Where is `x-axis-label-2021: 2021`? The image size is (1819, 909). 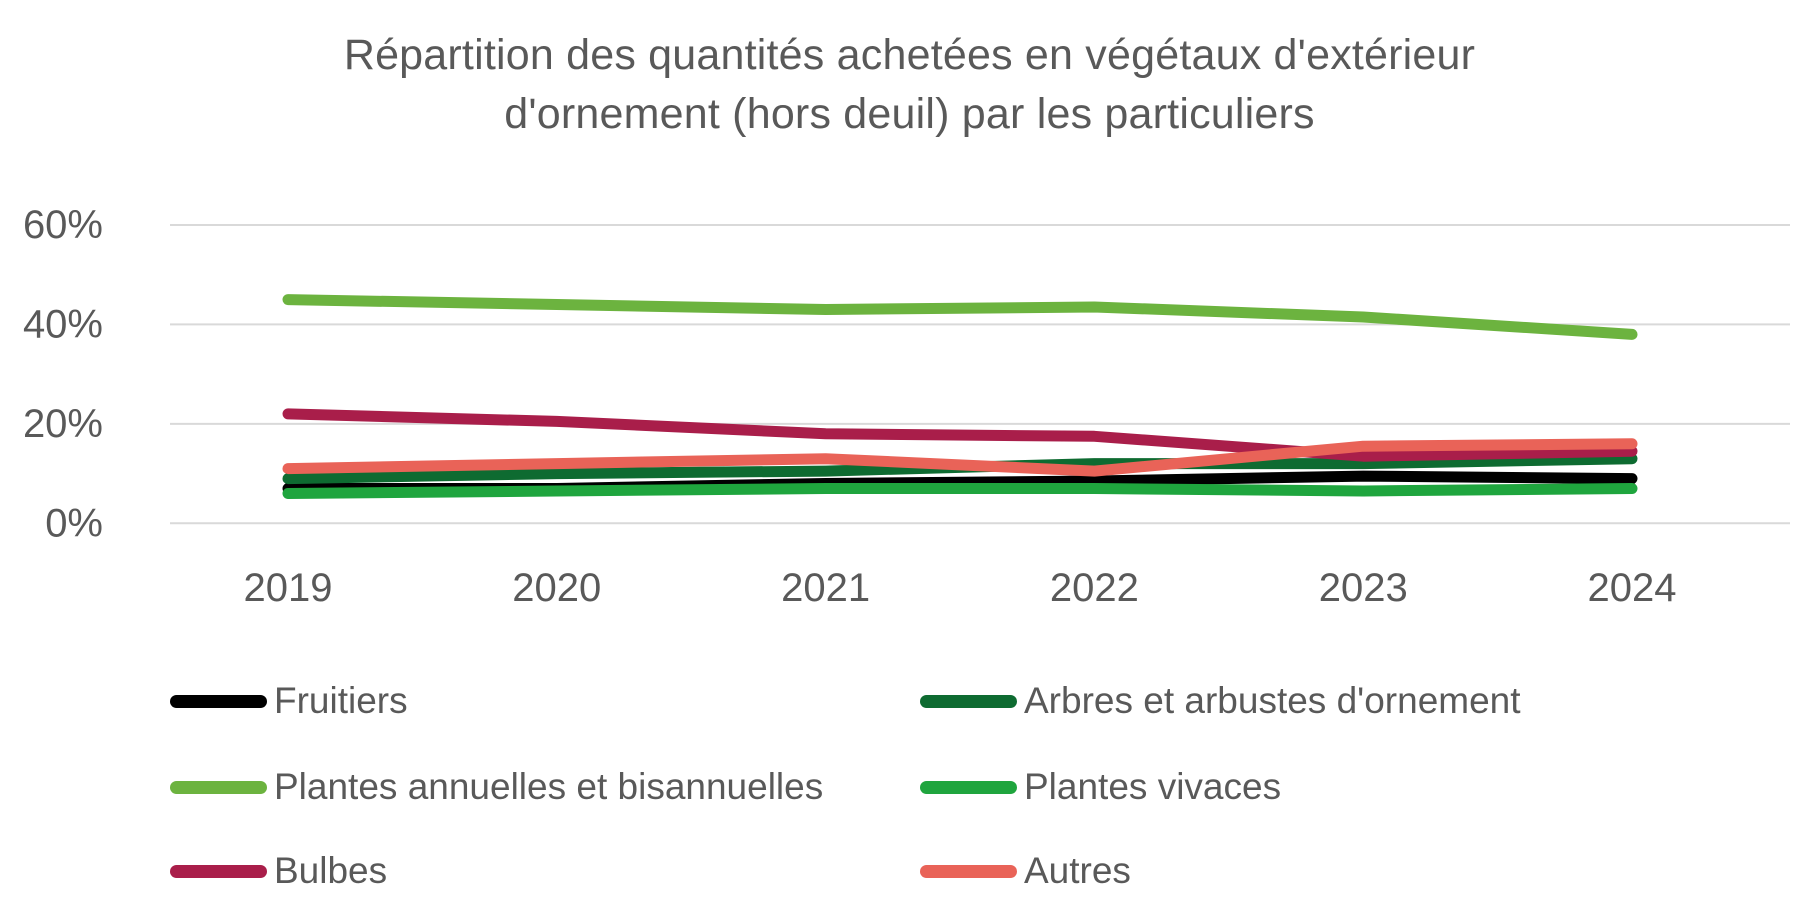 x-axis-label-2021: 2021 is located at coordinates (825, 588).